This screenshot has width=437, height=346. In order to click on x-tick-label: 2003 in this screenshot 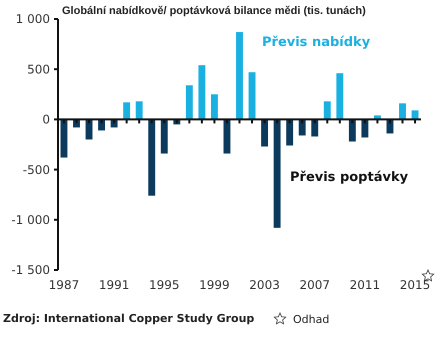, I will do `click(264, 285)`.